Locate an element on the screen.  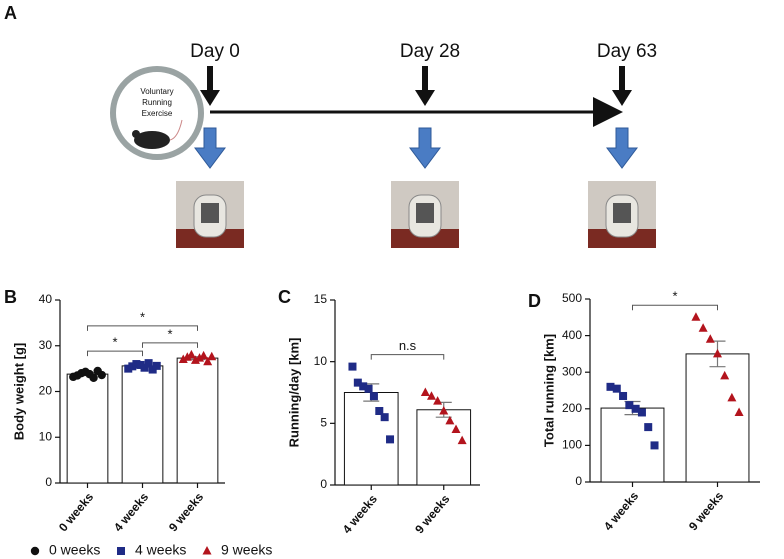
panel-label: C is located at coordinates (284, 297).